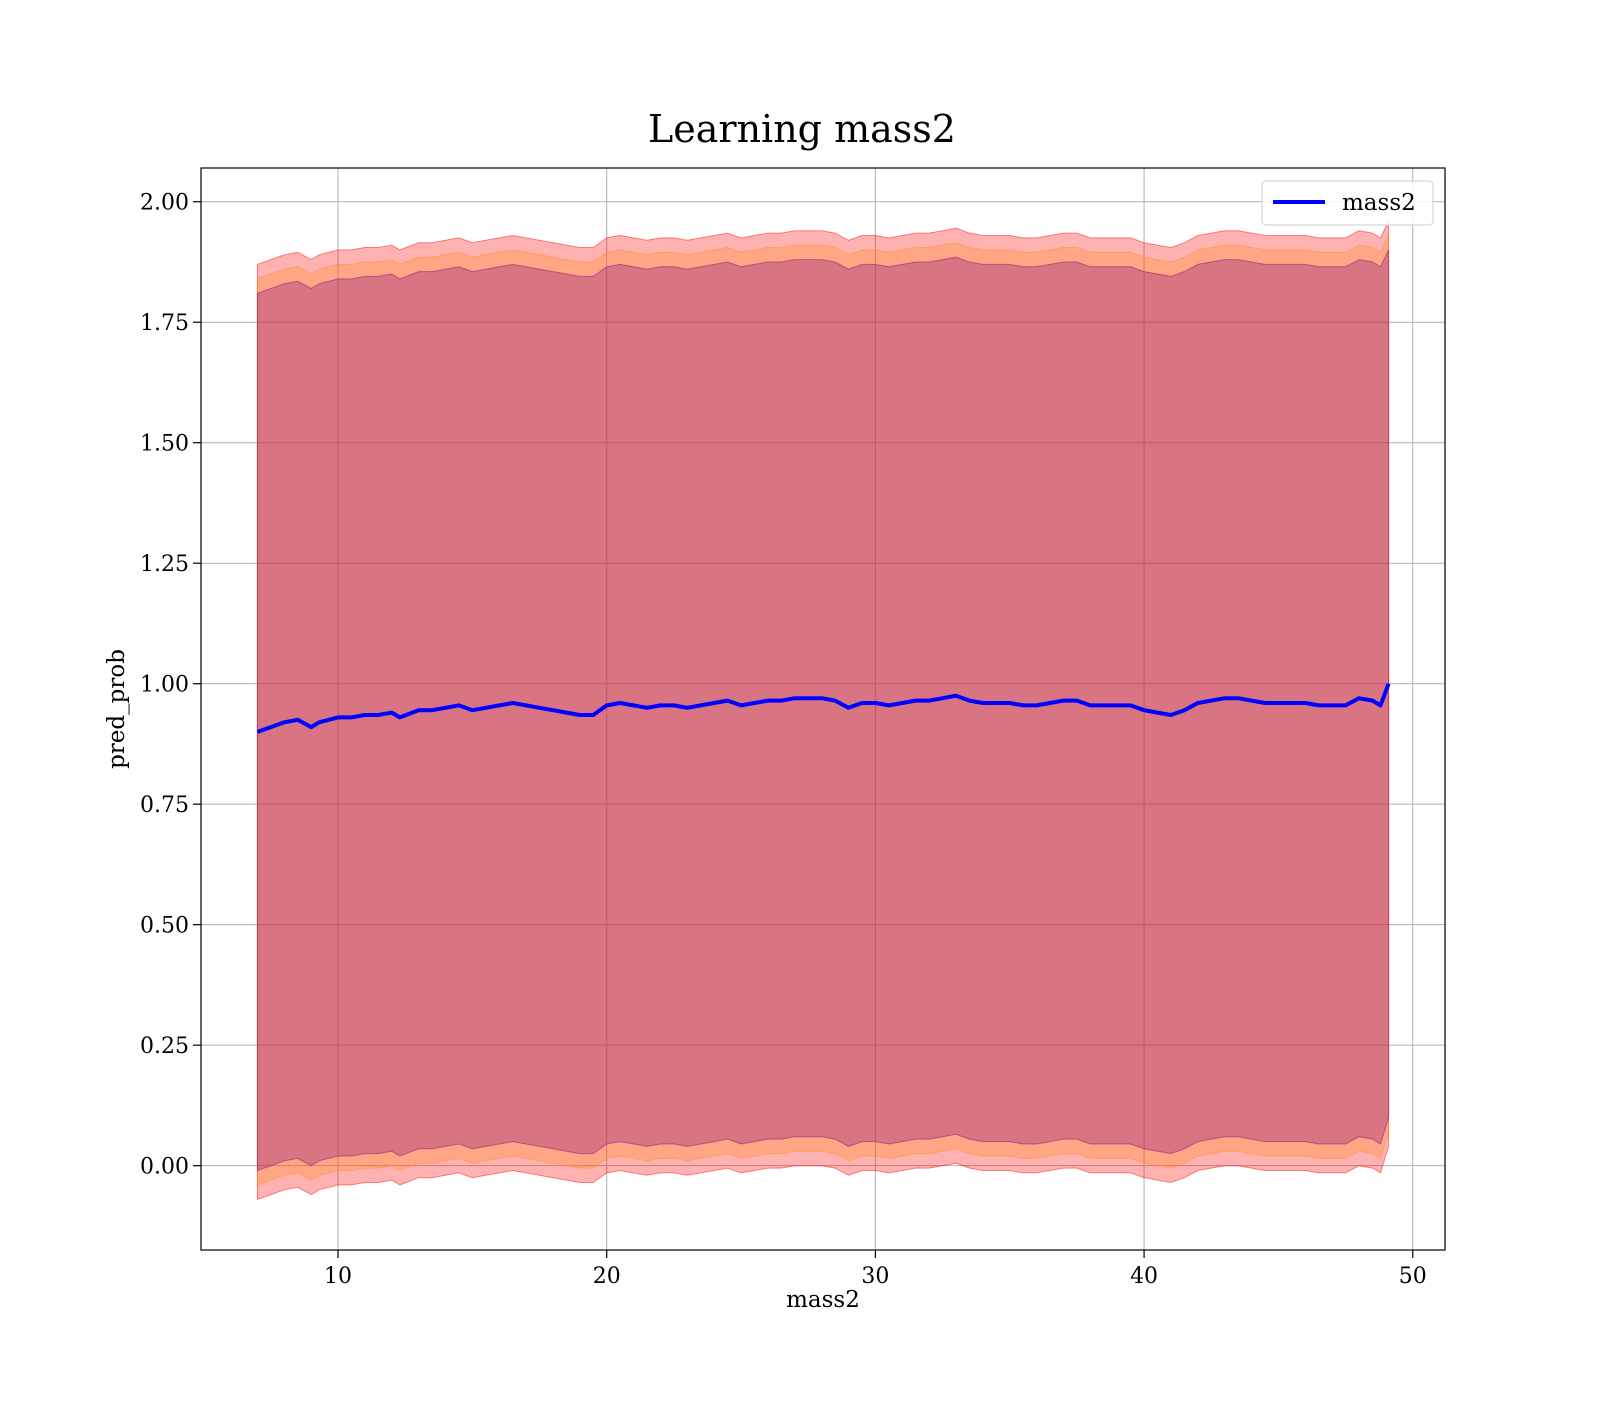  I want to click on y-axis-ticks: 0.00 0.25 0.50 0.75 1.00 1.25 1.50 1.75 2.00, so click(170, 685).